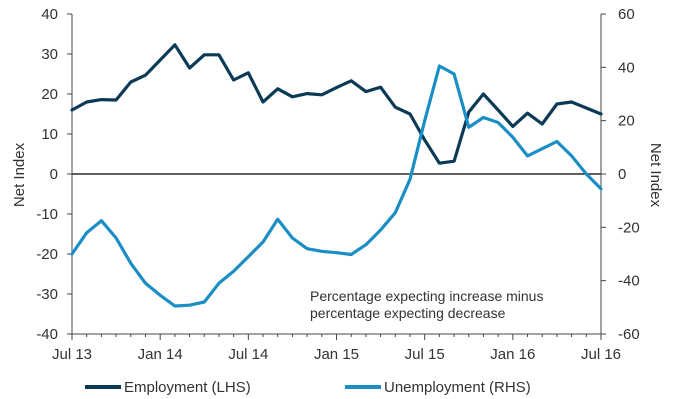 Image resolution: width=674 pixels, height=399 pixels. I want to click on x-tick-label: Jan 14, so click(160, 354).